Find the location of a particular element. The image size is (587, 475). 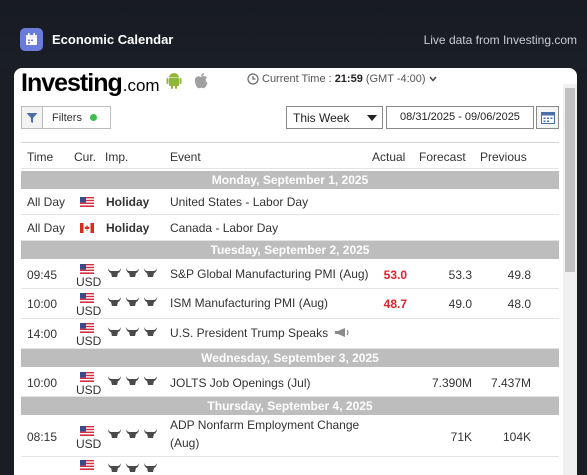

date-picker-button is located at coordinates (547, 117).